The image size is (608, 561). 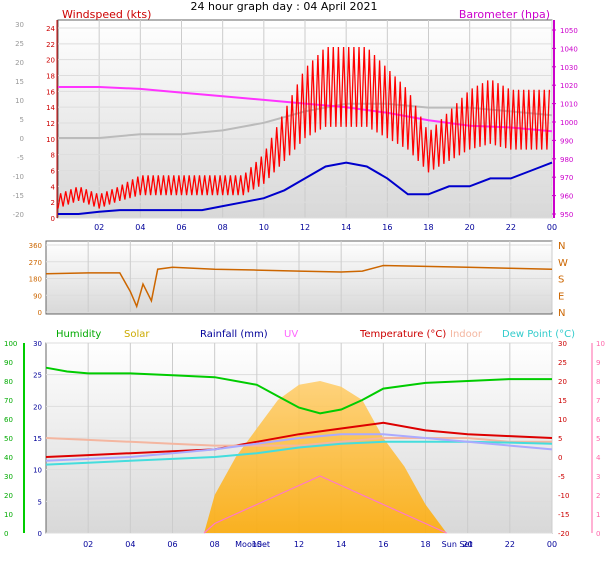 I want to click on temp-outer-tick-label: 15, so click(x=19, y=82).